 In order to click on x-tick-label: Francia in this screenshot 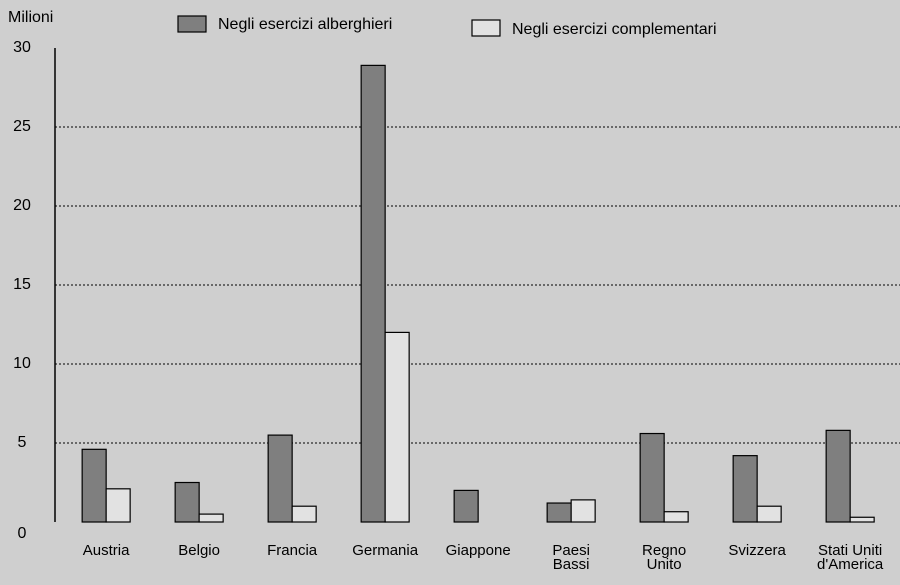, I will do `click(292, 550)`.